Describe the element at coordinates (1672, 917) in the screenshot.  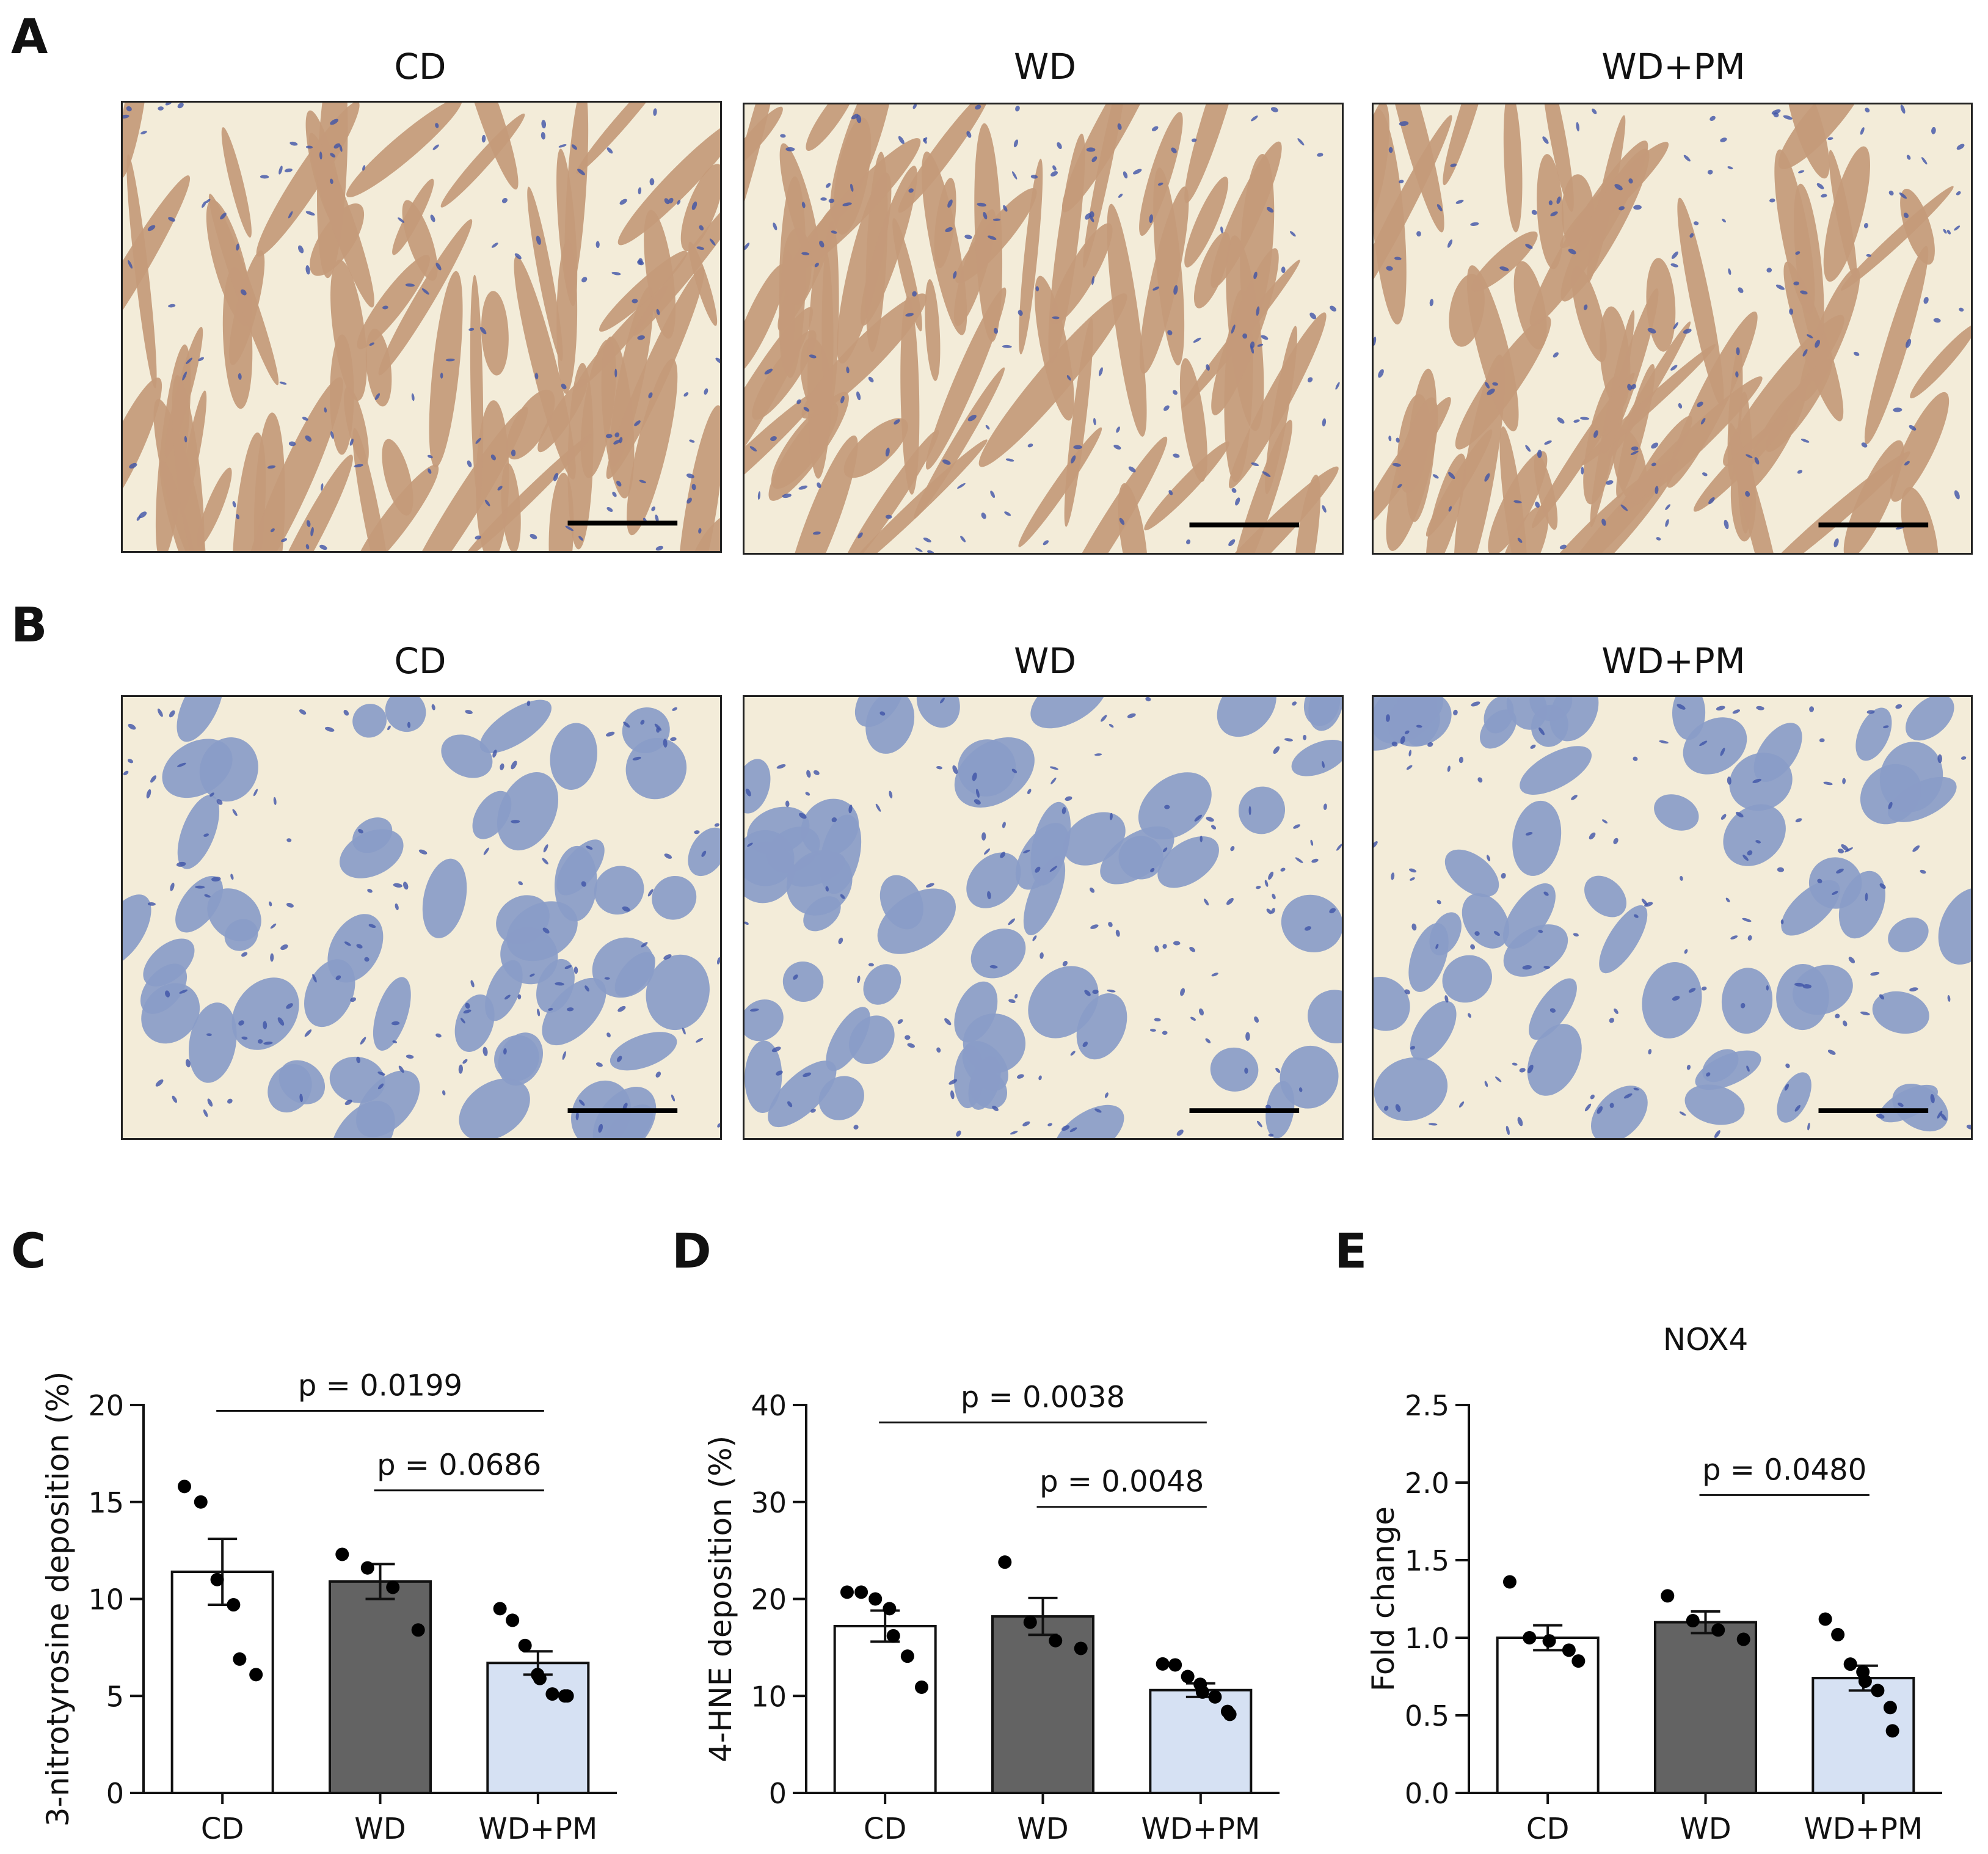
I see `micrograph-b-wdpm` at that location.